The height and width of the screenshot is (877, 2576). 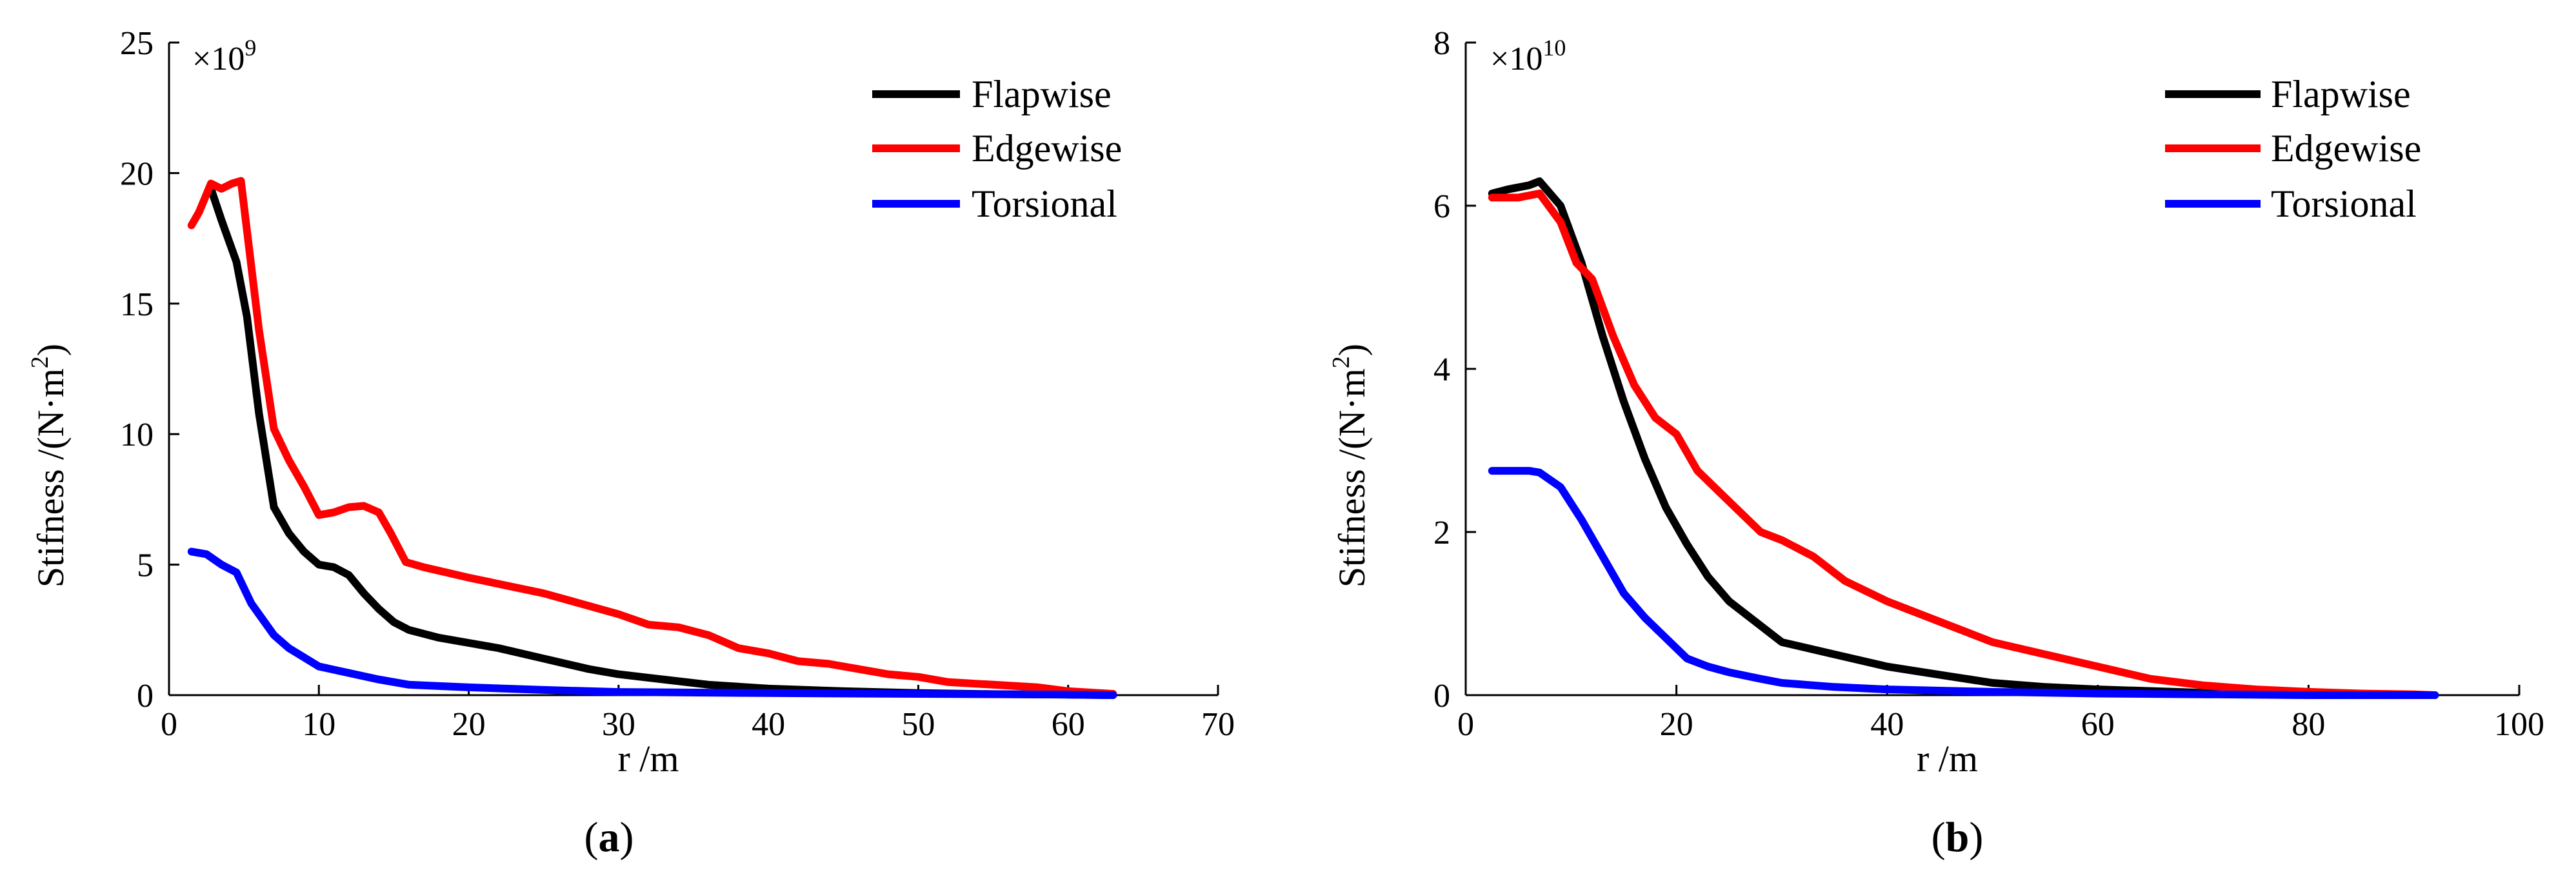 What do you see at coordinates (137, 304) in the screenshot?
I see `y-tick-label: 15` at bounding box center [137, 304].